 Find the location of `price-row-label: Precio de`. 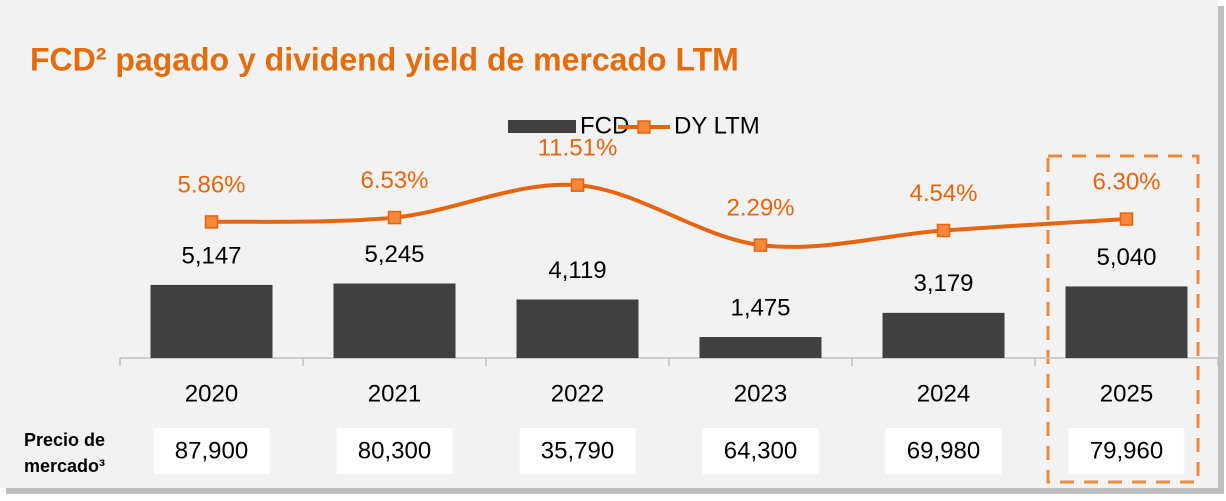

price-row-label: Precio de is located at coordinates (64, 440).